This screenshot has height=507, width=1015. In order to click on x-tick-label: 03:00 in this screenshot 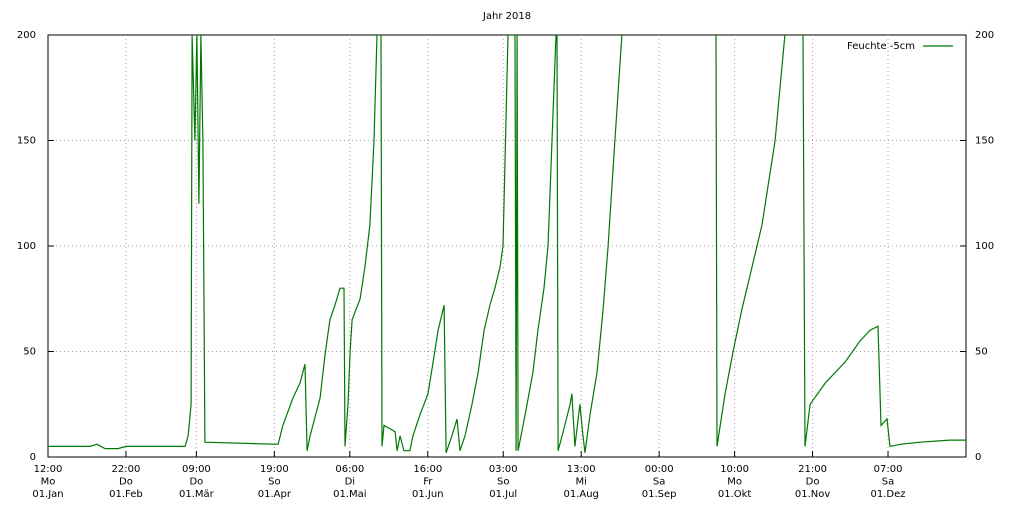, I will do `click(503, 469)`.